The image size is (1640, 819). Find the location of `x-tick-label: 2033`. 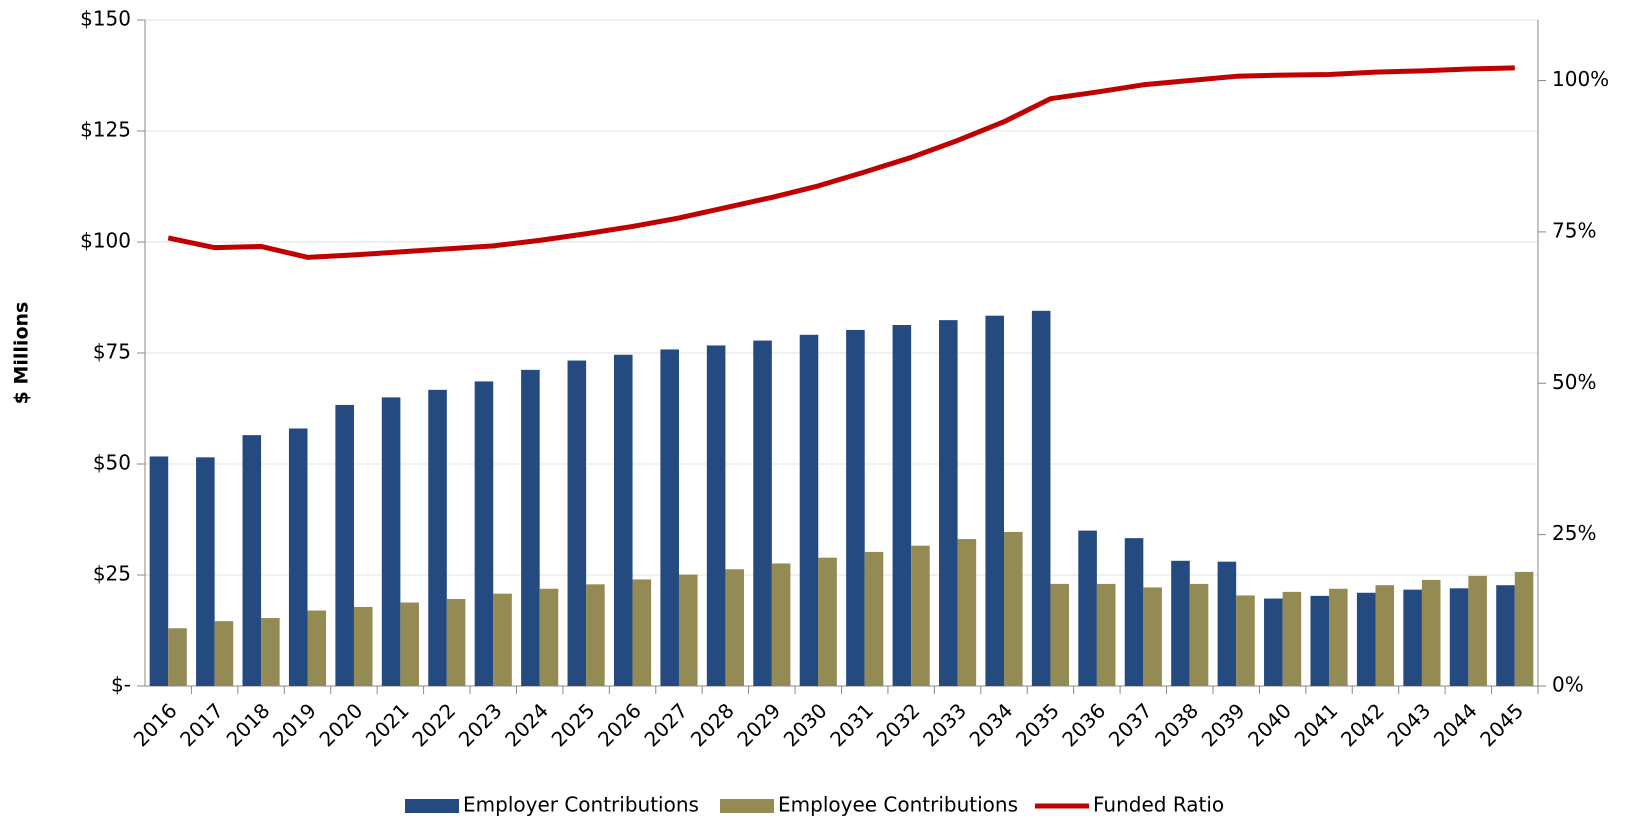

x-tick-label: 2033 is located at coordinates (944, 724).